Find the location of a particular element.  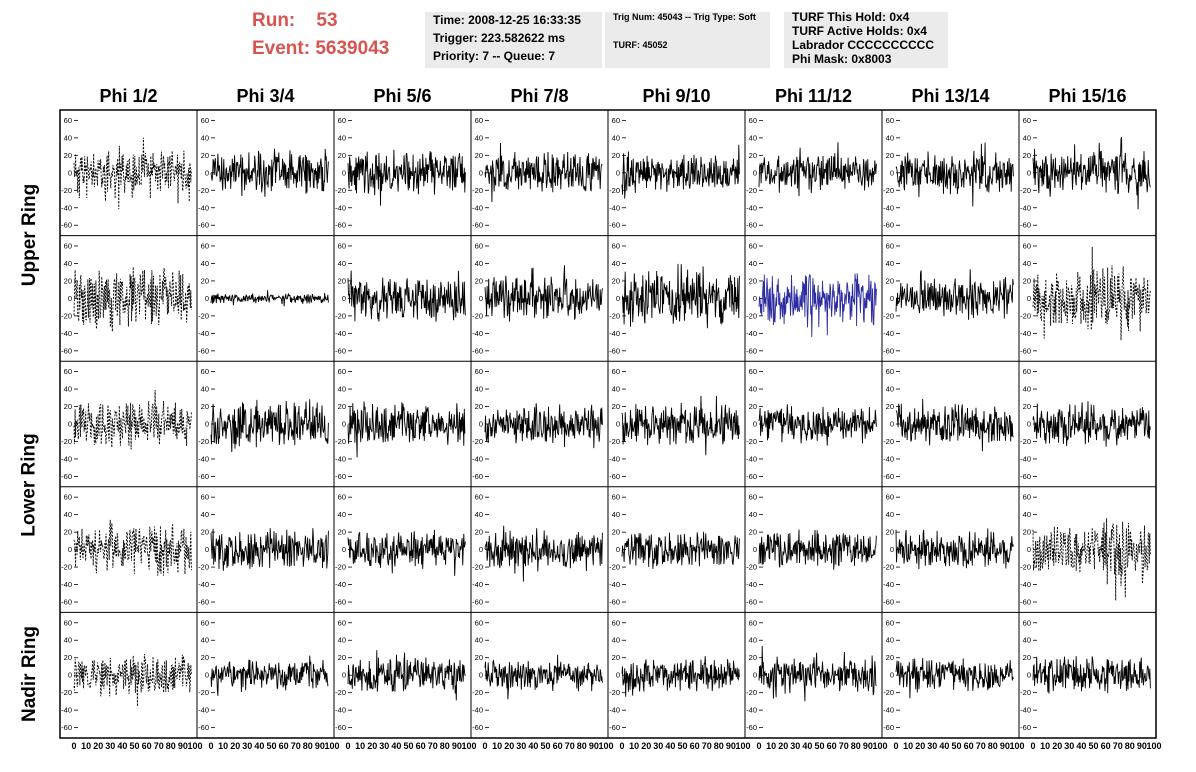

labrador-text: Labrador CCCCCCCCCC is located at coordinates (863, 45).